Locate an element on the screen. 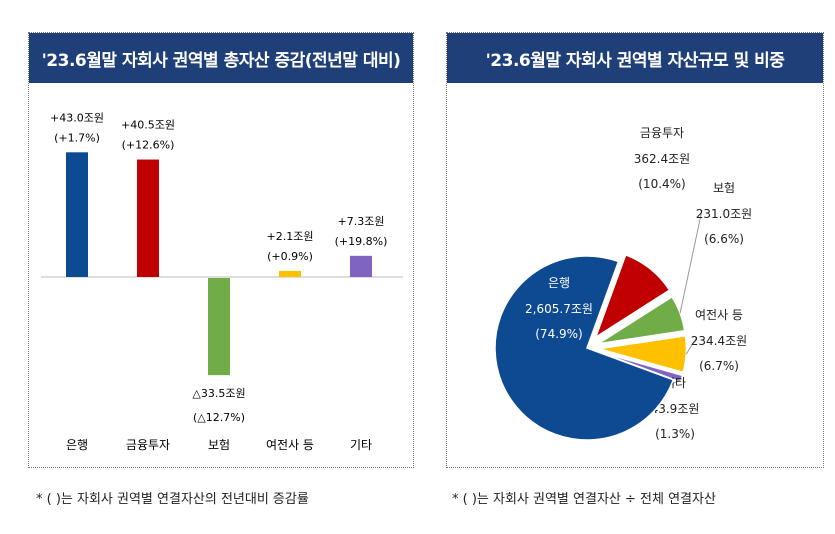 This screenshot has height=534, width=835. bar-pct-label: (+19.8%) is located at coordinates (361, 241).